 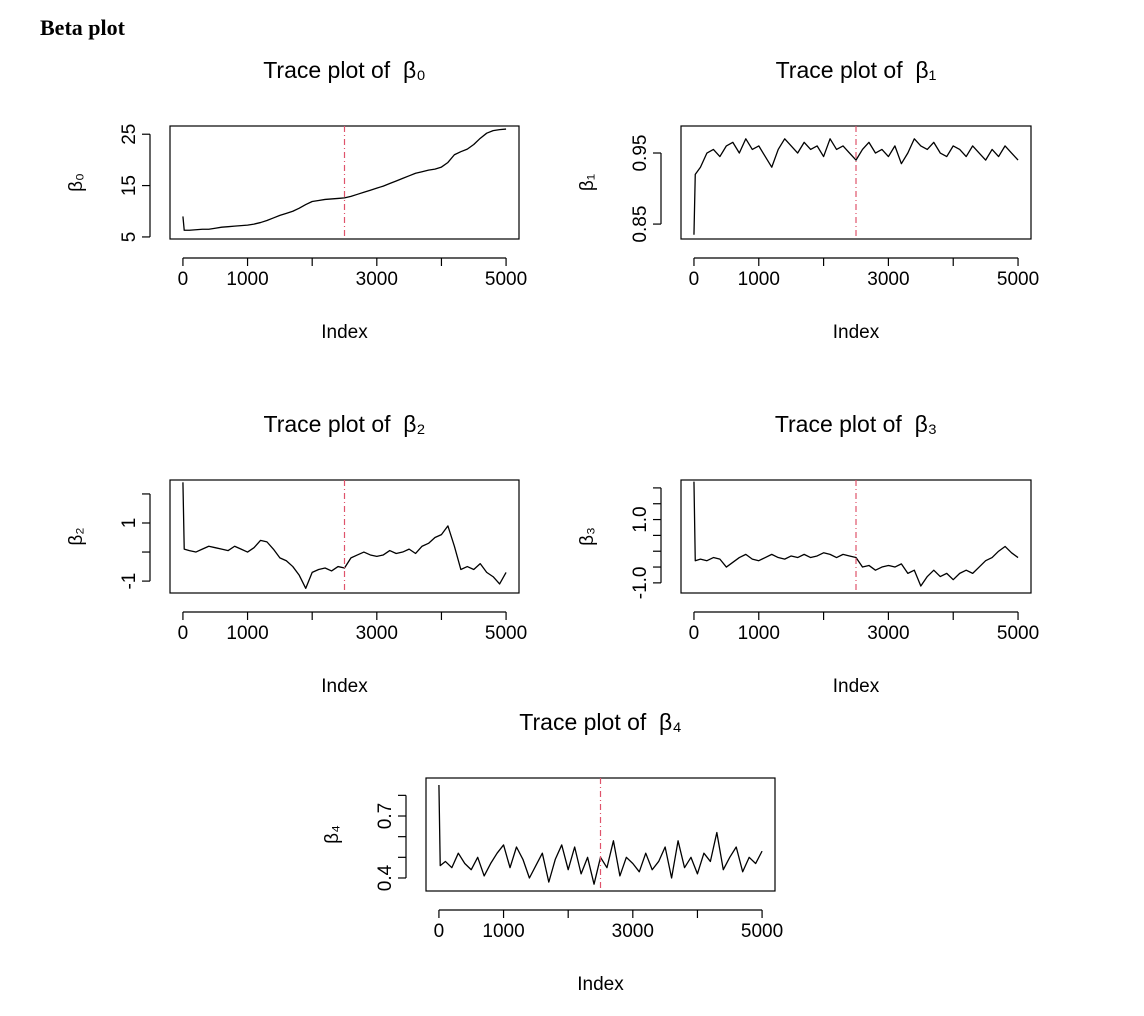 I want to click on y-tick-label: 25, so click(x=129, y=134).